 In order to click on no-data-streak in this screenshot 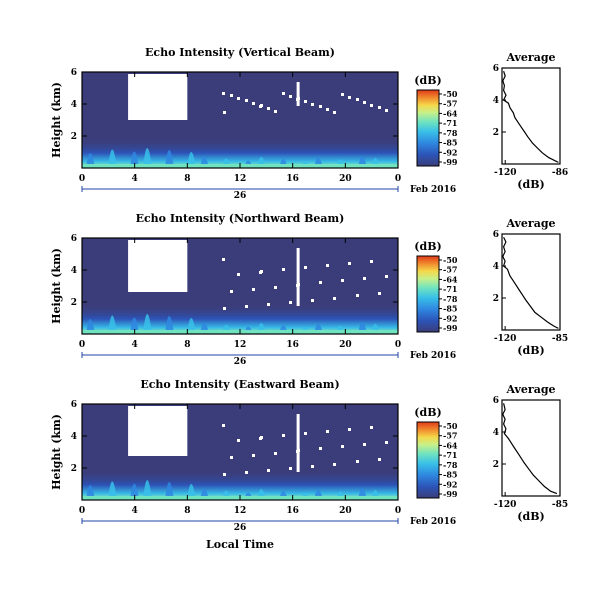, I will do `click(298, 94)`.